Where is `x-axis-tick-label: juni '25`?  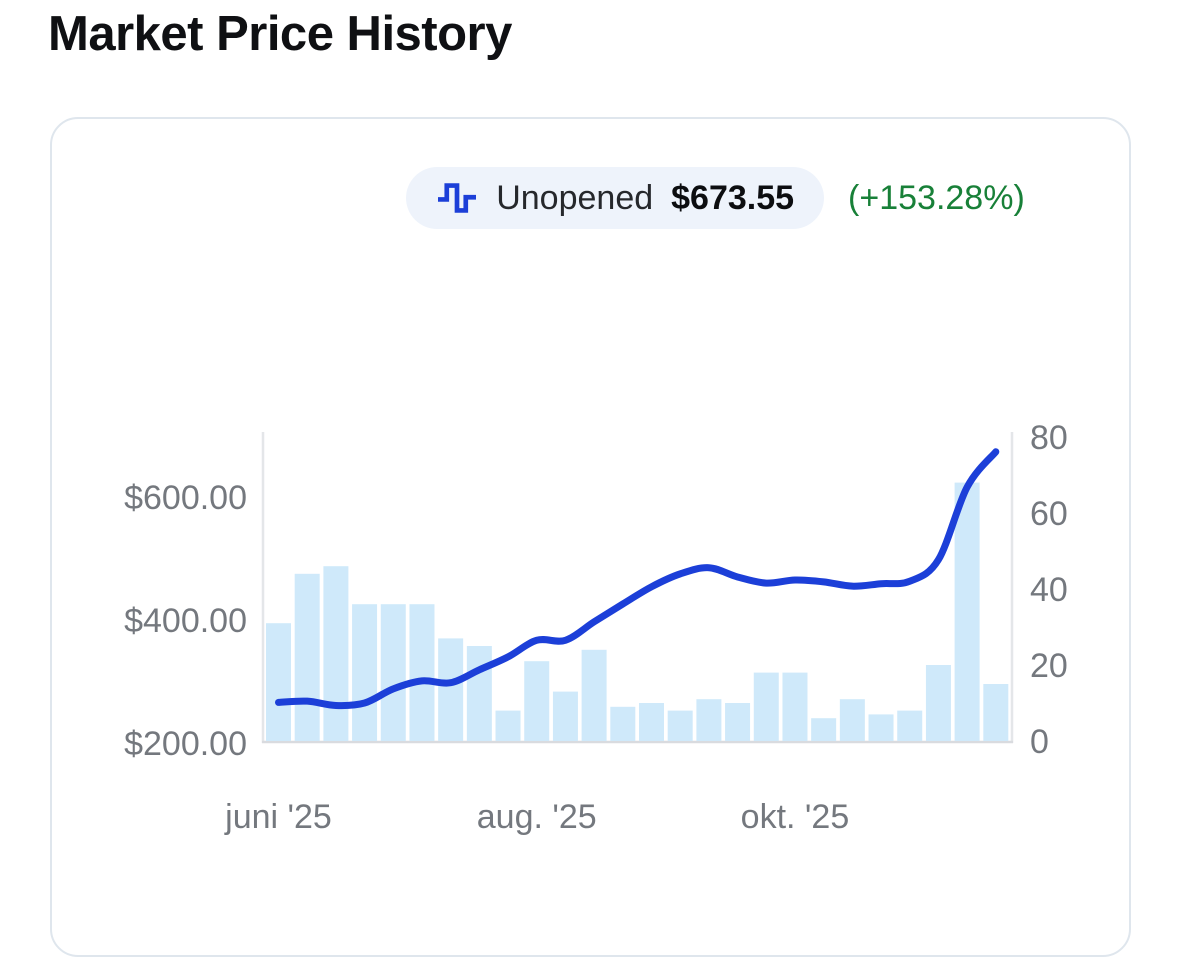
x-axis-tick-label: juni '25 is located at coordinates (278, 817).